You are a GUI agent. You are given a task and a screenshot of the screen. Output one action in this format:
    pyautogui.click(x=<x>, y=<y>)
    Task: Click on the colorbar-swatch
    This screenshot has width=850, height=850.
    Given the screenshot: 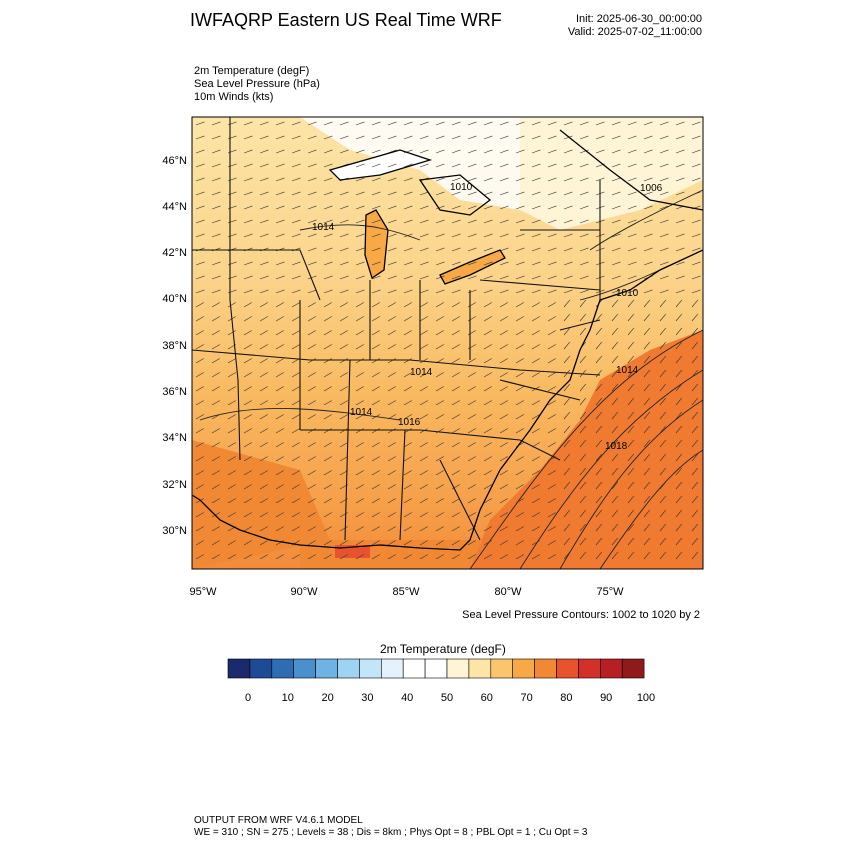 What is the action you would take?
    pyautogui.click(x=458, y=668)
    